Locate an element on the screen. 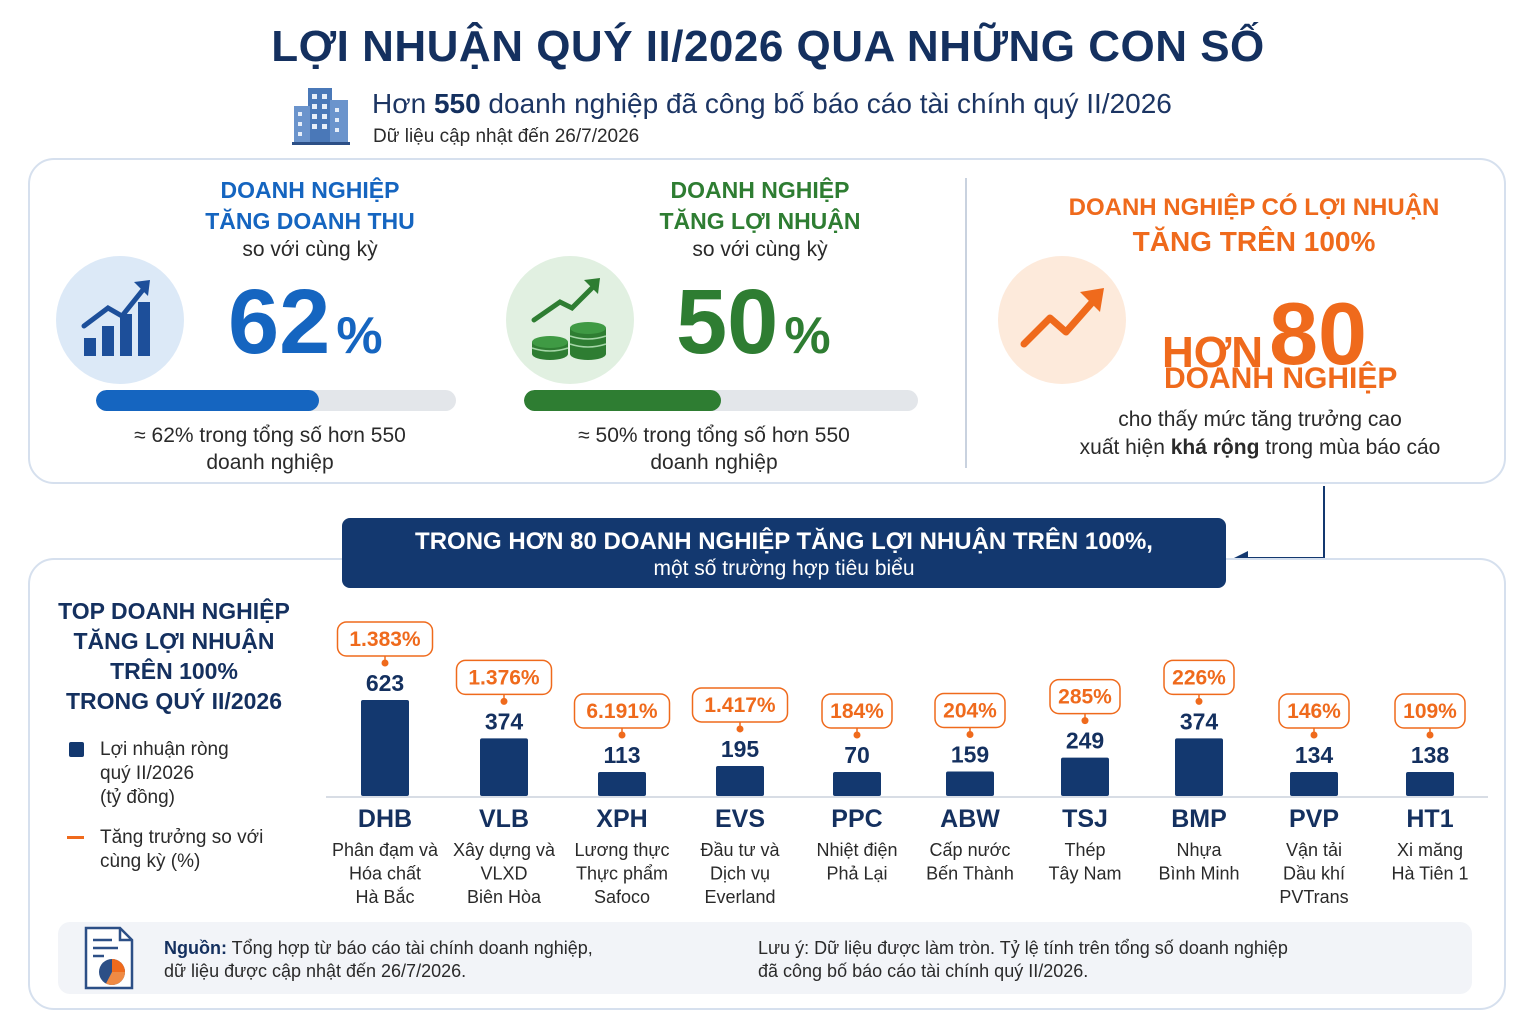 Image resolution: width=1536 pixels, height=1024 pixels. legend-growth-swatch is located at coordinates (75, 837).